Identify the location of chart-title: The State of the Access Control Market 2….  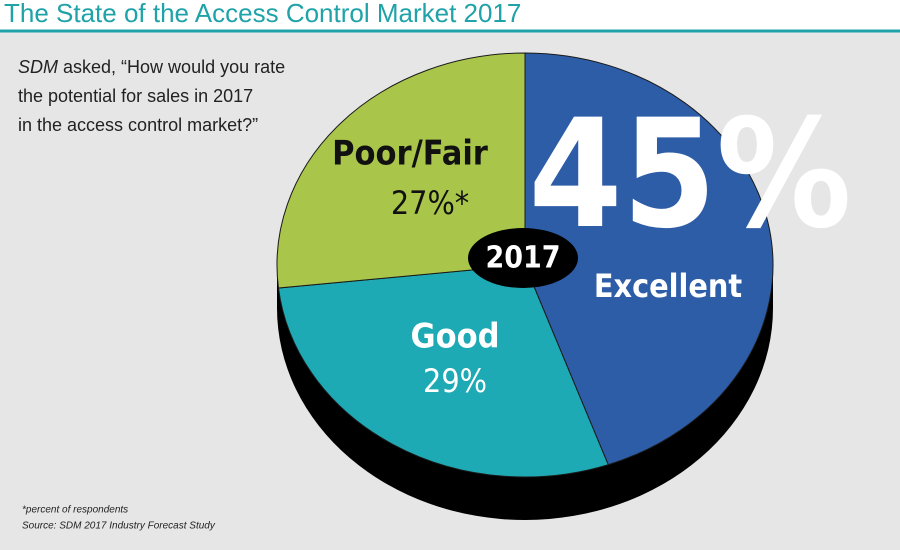
(262, 14).